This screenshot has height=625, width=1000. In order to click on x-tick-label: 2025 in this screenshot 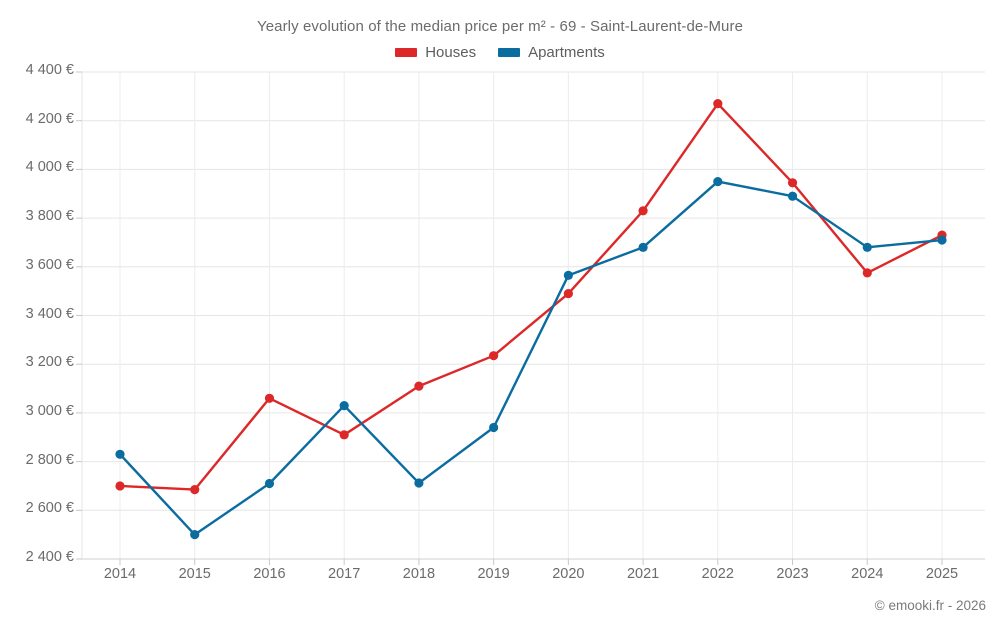, I will do `click(942, 574)`.